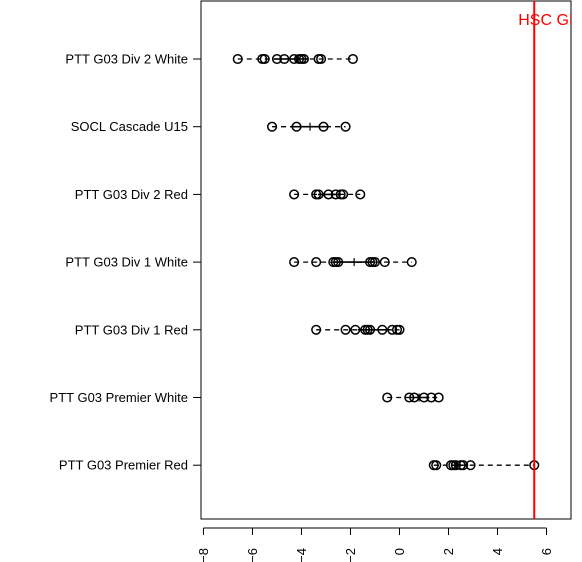 This screenshot has width=582, height=562. I want to click on y-tick-label: PTT G03 Div 1 Red, so click(131, 329).